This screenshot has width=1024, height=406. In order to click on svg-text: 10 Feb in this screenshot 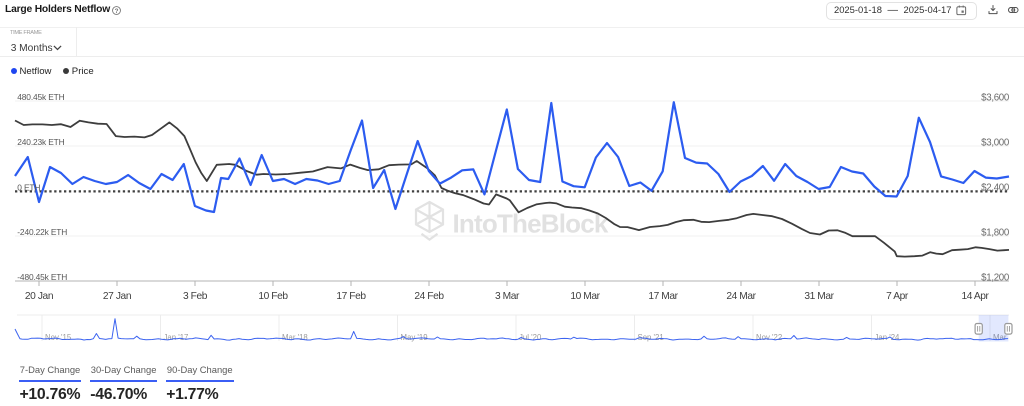, I will do `click(273, 296)`.